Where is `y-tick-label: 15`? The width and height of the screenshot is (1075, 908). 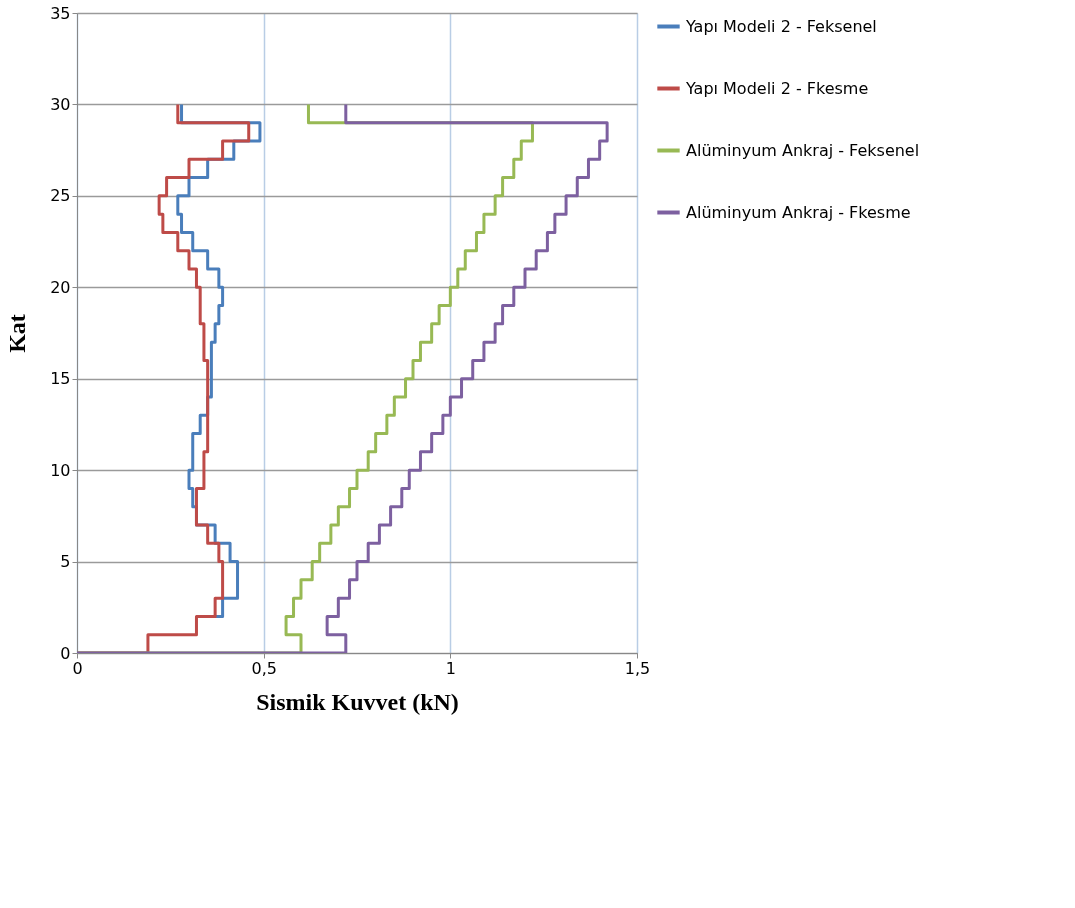 y-tick-label: 15 is located at coordinates (60, 379).